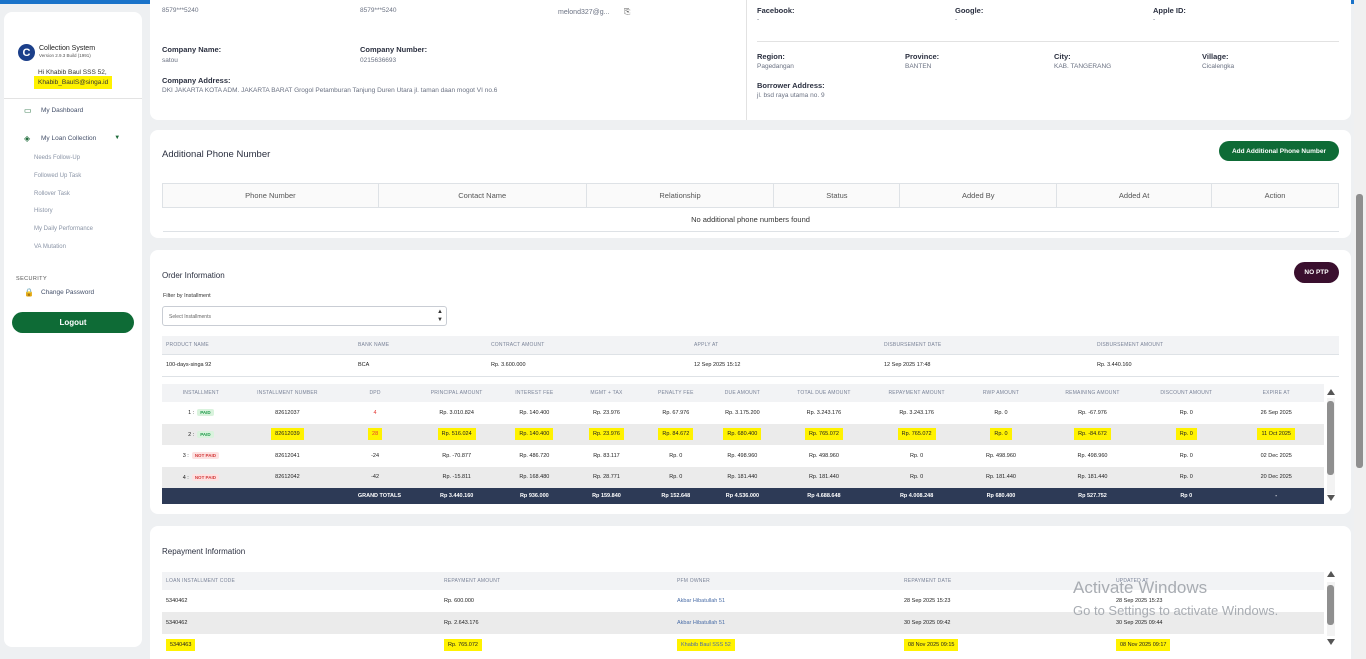 Image resolution: width=1366 pixels, height=659 pixels. What do you see at coordinates (73, 292) in the screenshot?
I see `sidebar-item-change-password: 🔒 Change Password` at bounding box center [73, 292].